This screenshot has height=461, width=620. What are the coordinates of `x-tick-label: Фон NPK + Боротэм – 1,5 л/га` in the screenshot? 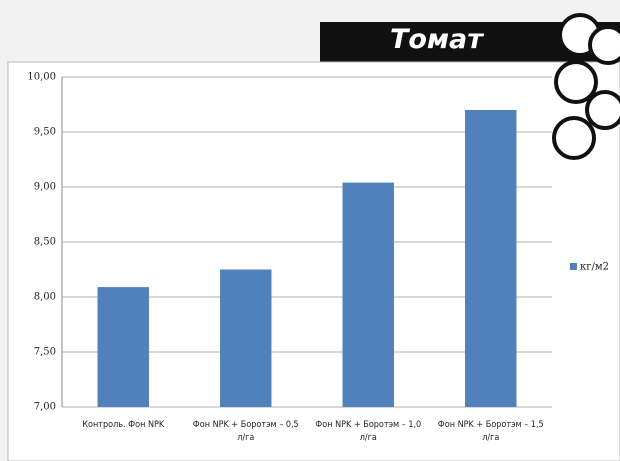 It's located at (490, 431).